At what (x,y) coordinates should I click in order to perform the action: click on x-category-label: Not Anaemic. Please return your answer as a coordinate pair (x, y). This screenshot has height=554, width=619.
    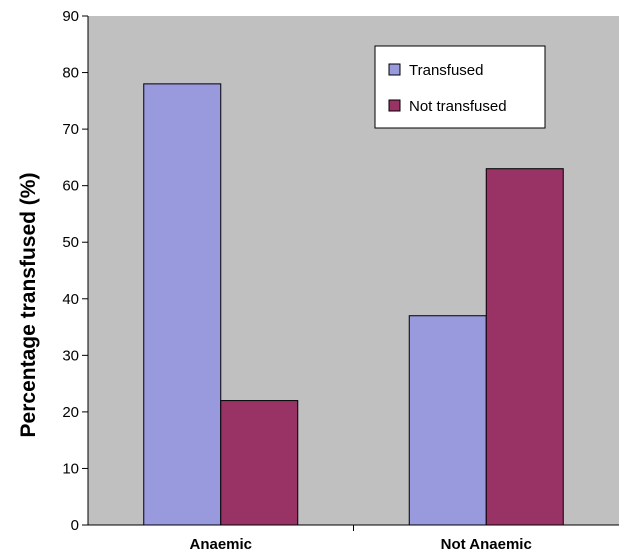
    Looking at the image, I should click on (486, 544).